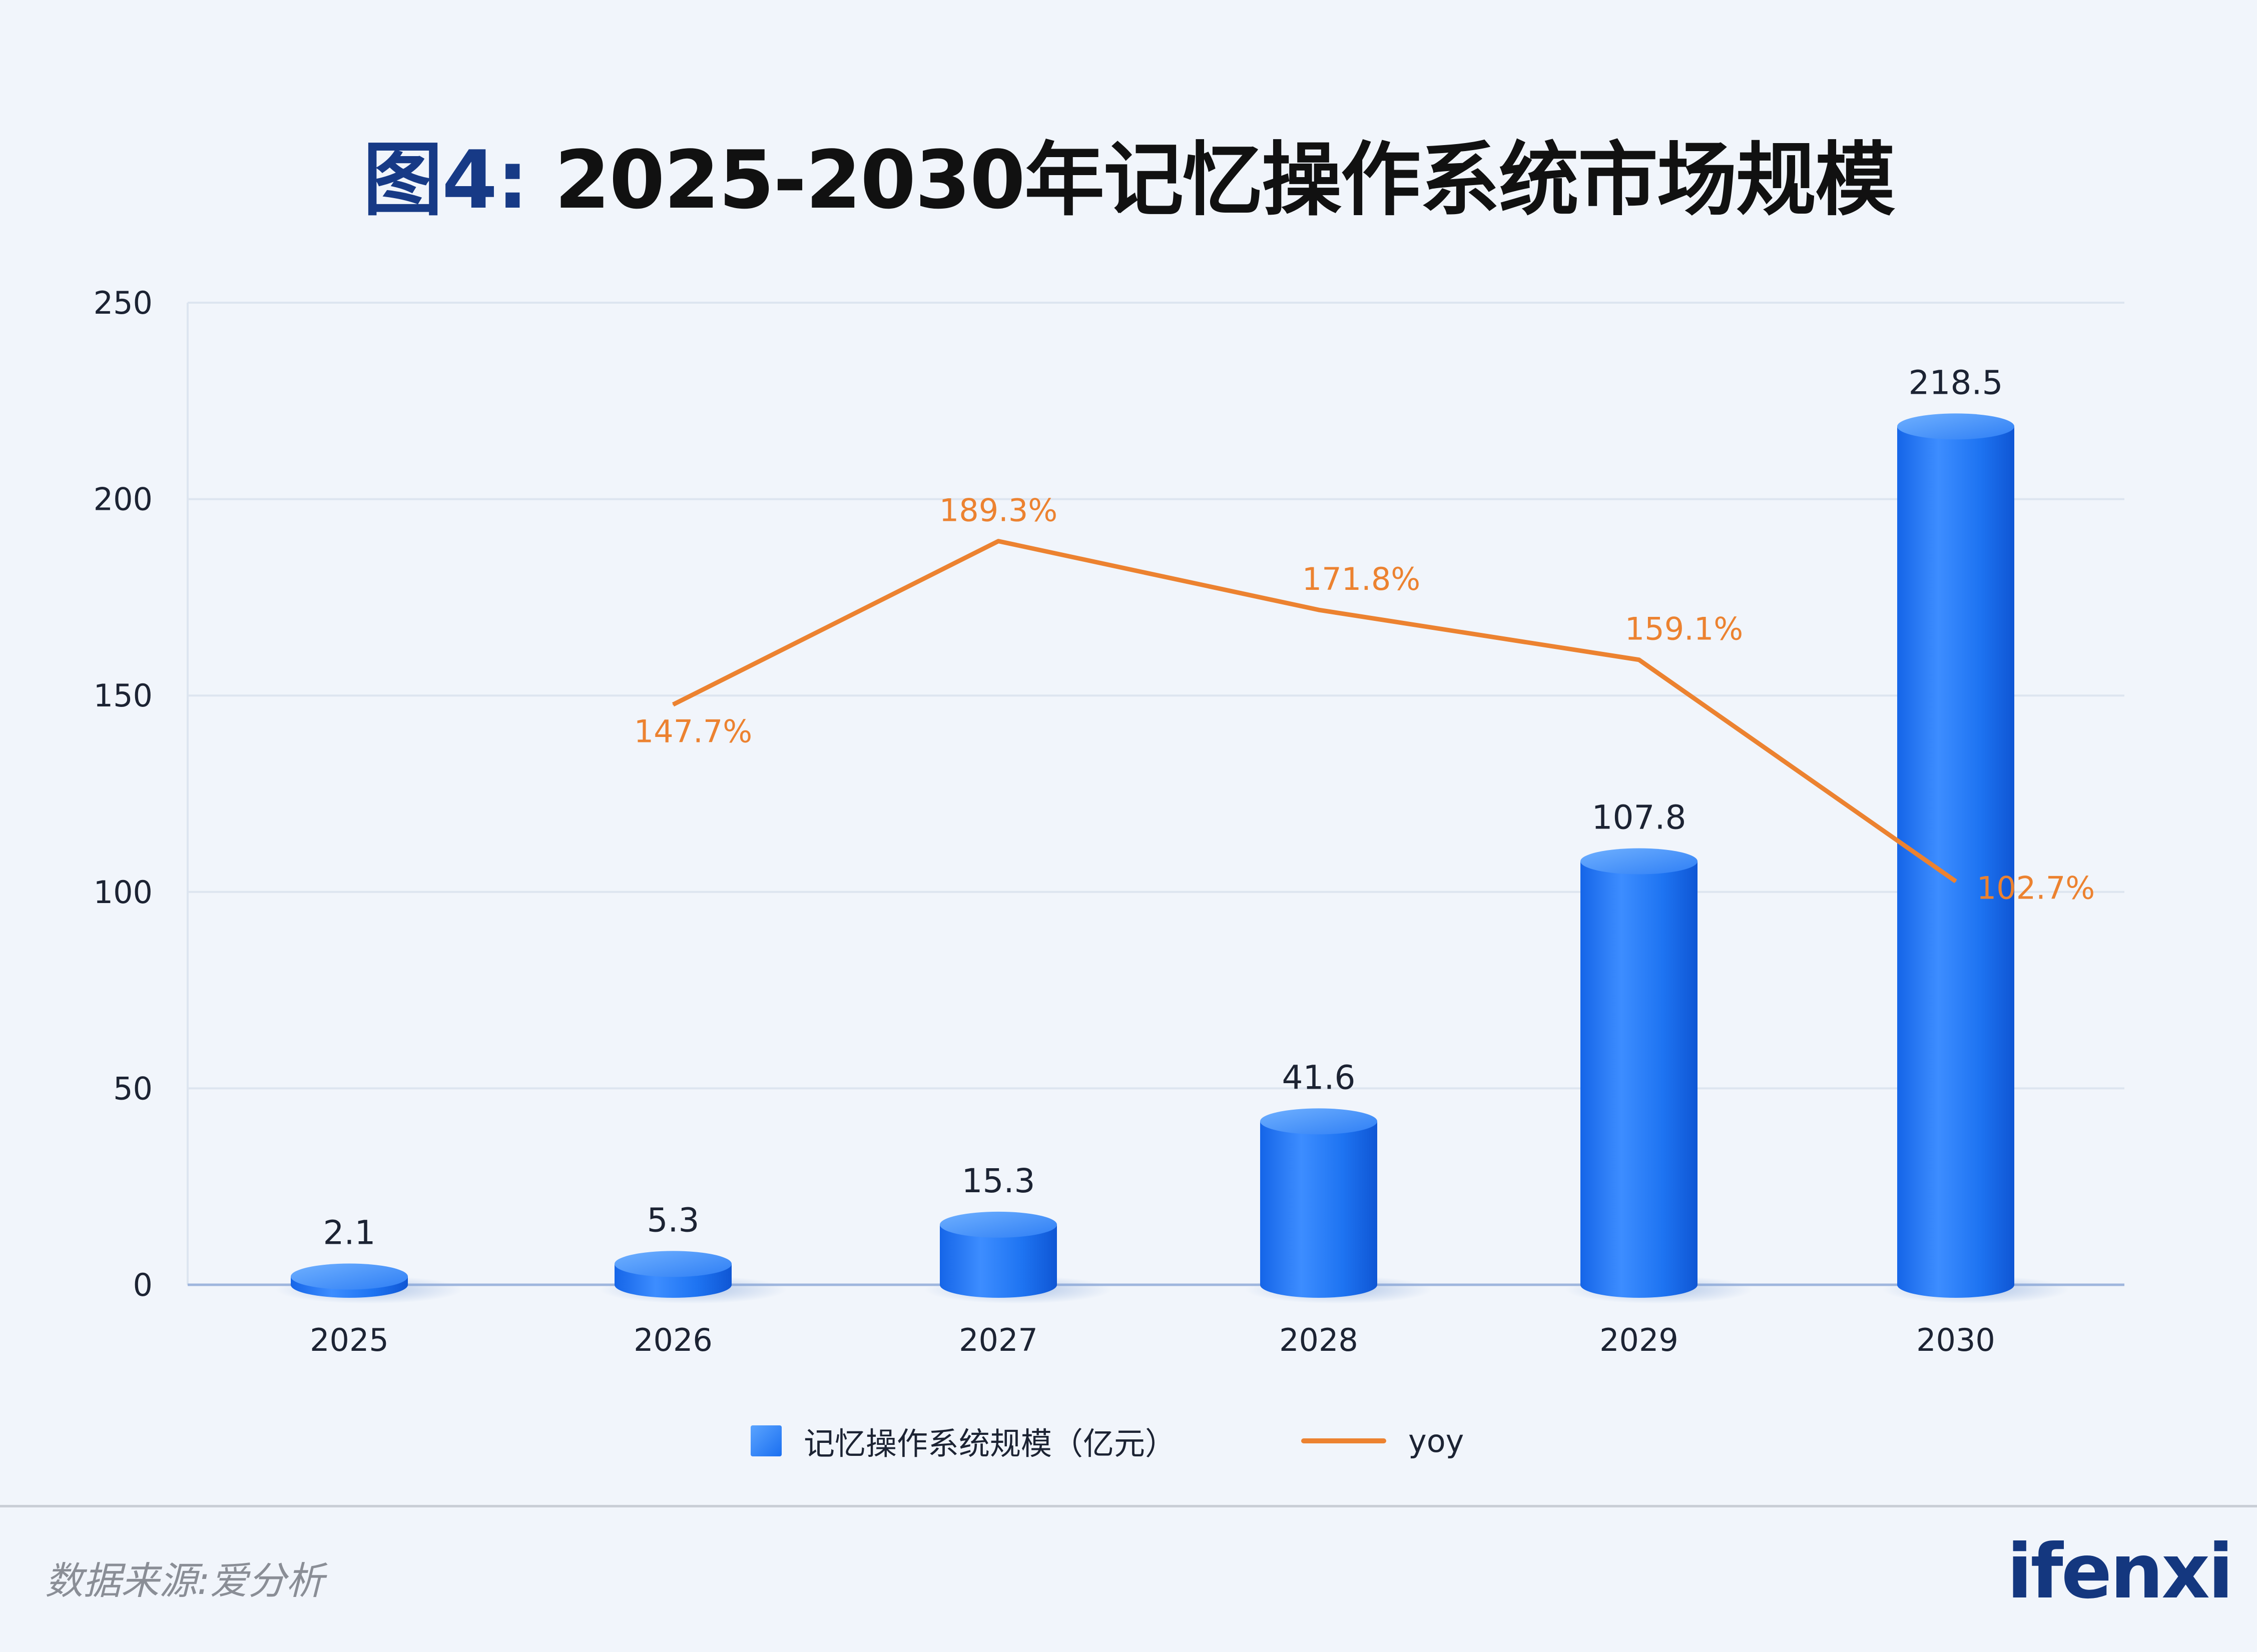 This screenshot has height=1652, width=2257. What do you see at coordinates (1343, 1440) in the screenshot?
I see `legend-line-swatch` at bounding box center [1343, 1440].